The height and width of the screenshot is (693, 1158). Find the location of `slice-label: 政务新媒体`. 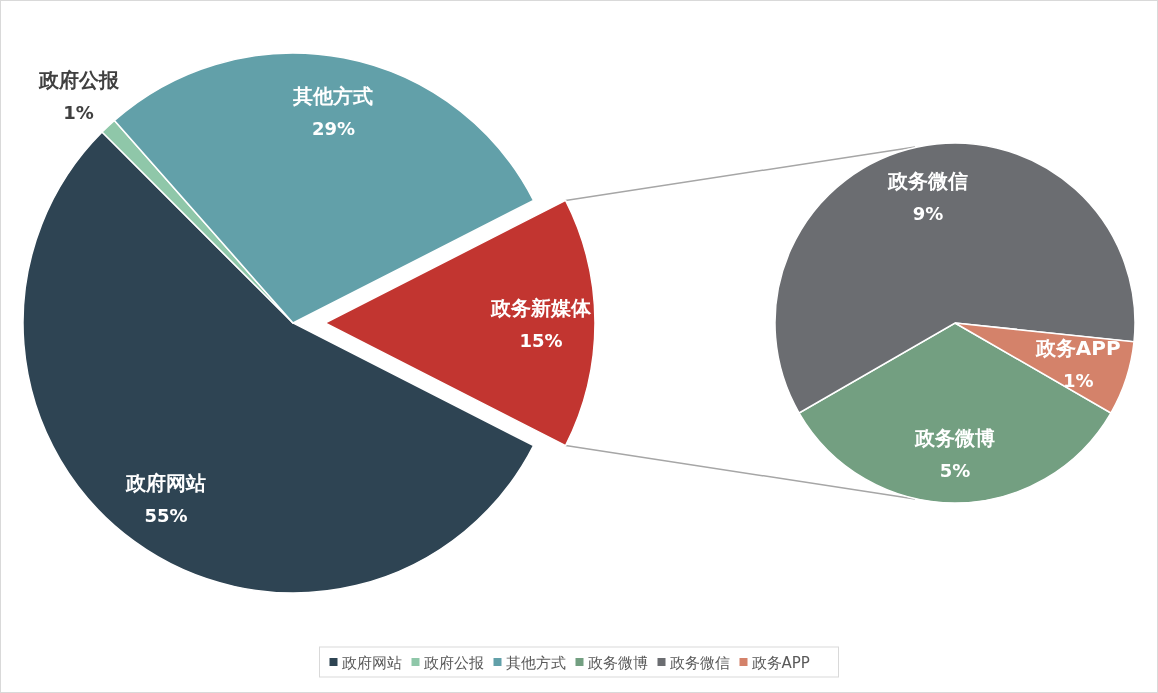

slice-label: 政务新媒体 is located at coordinates (541, 308).